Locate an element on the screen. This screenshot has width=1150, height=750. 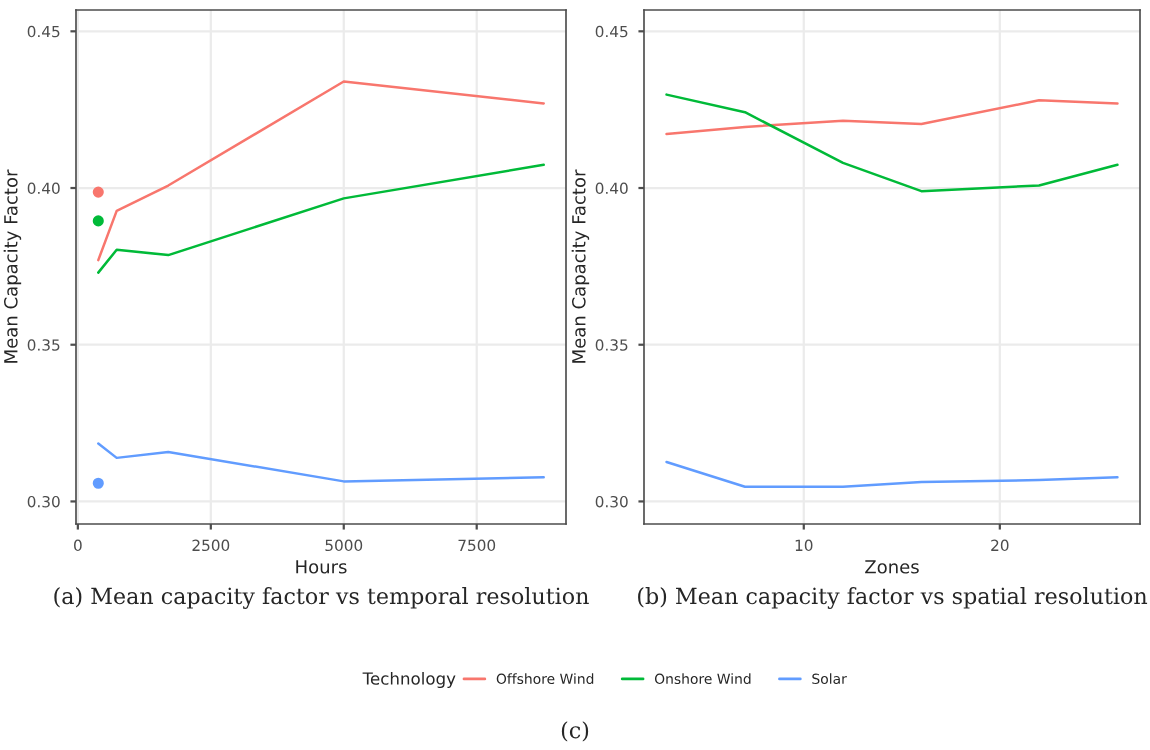
text: (b) Mean capacity factor vs spatial resolution is located at coordinates (893, 598).